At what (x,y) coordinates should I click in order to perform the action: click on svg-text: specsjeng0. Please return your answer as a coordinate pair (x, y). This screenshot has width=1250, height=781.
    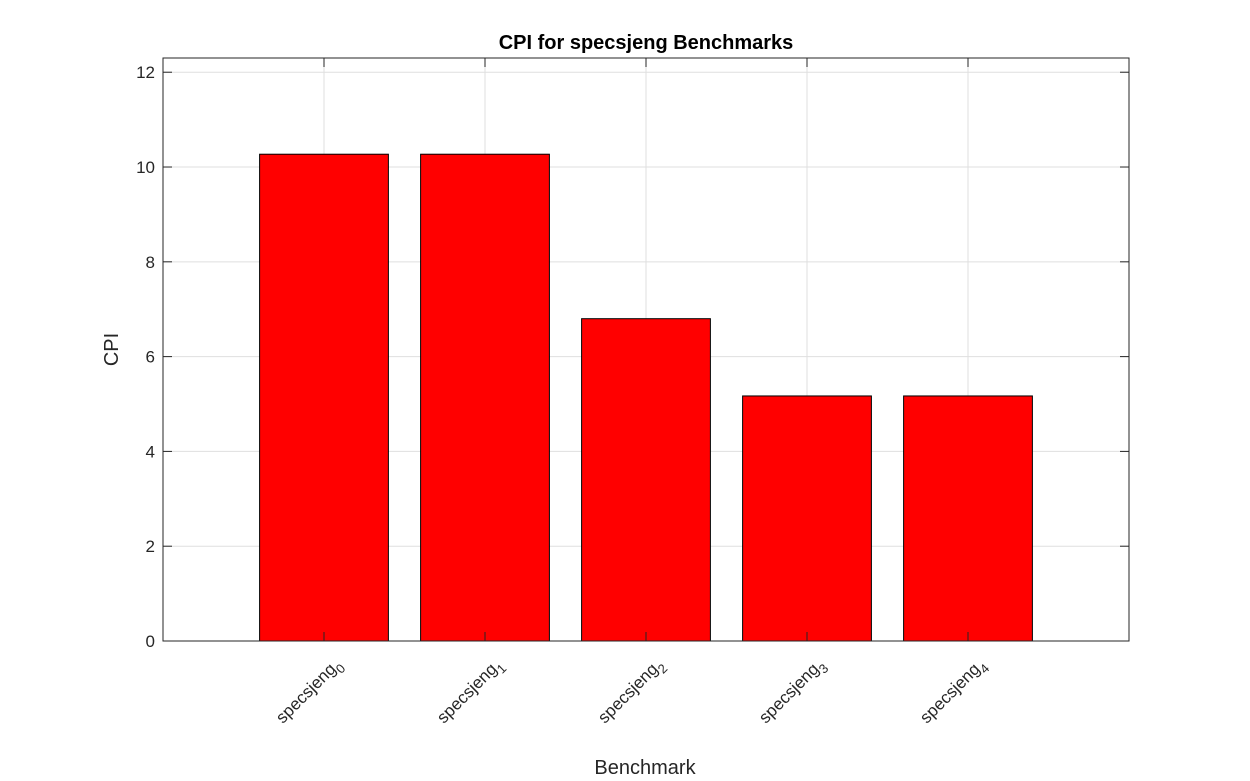
    Looking at the image, I should click on (310, 692).